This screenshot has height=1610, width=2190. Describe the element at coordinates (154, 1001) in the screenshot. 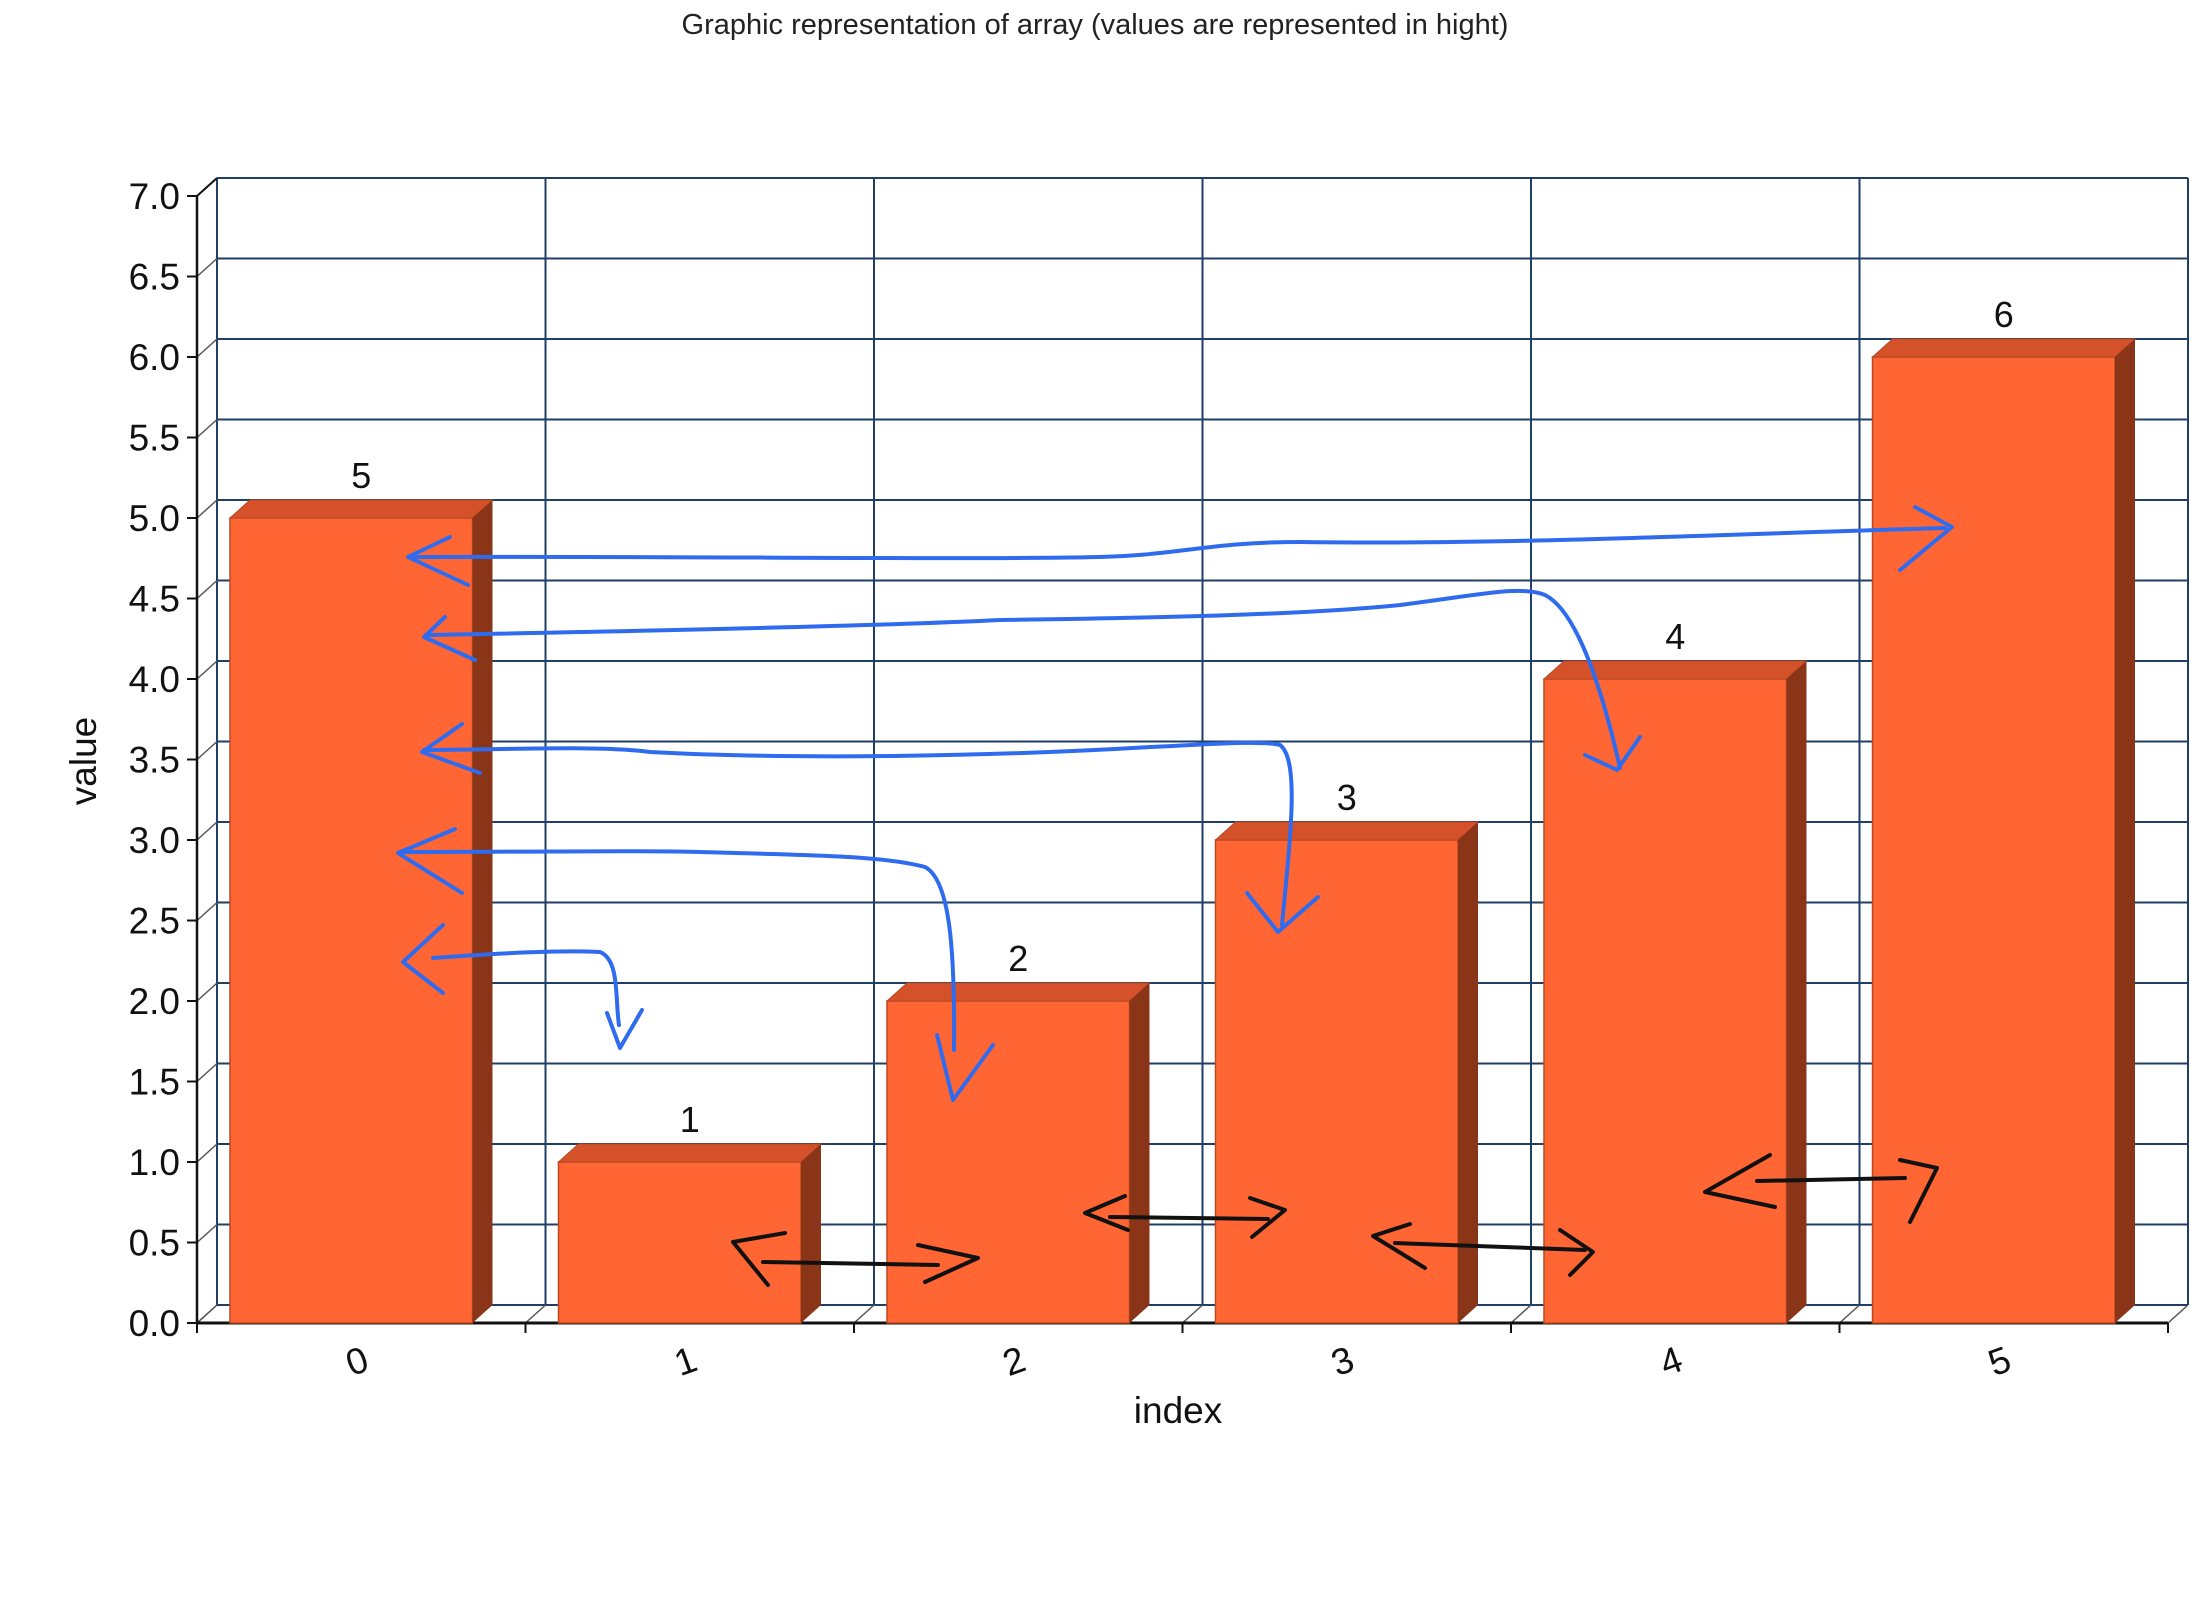

I see `y-tick-label: 2.0` at that location.